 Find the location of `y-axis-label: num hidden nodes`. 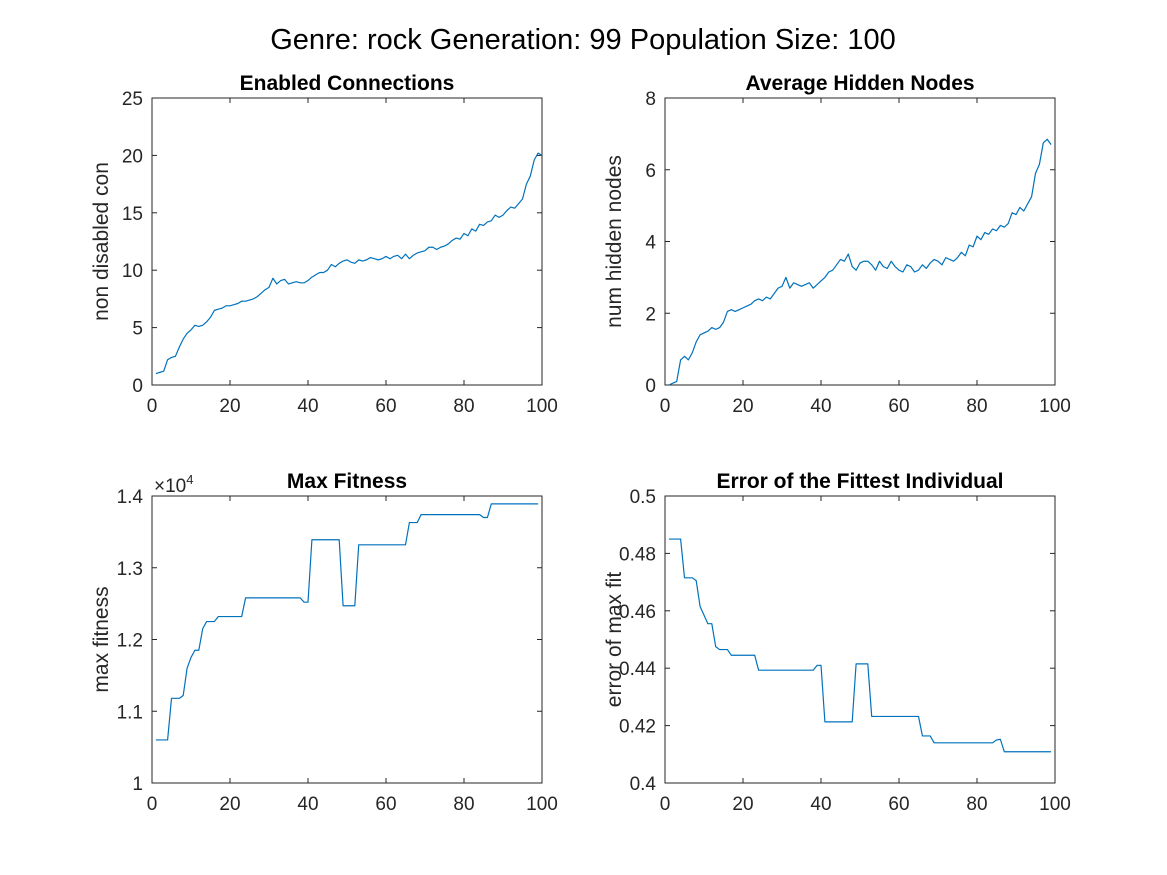

y-axis-label: num hidden nodes is located at coordinates (614, 241).